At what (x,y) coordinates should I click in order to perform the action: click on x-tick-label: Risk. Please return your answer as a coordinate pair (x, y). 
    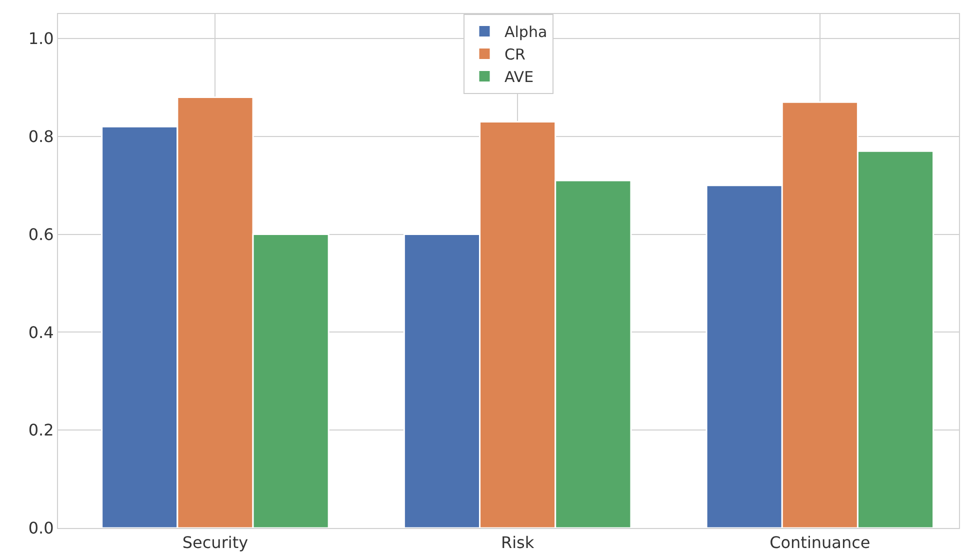
    Looking at the image, I should click on (517, 542).